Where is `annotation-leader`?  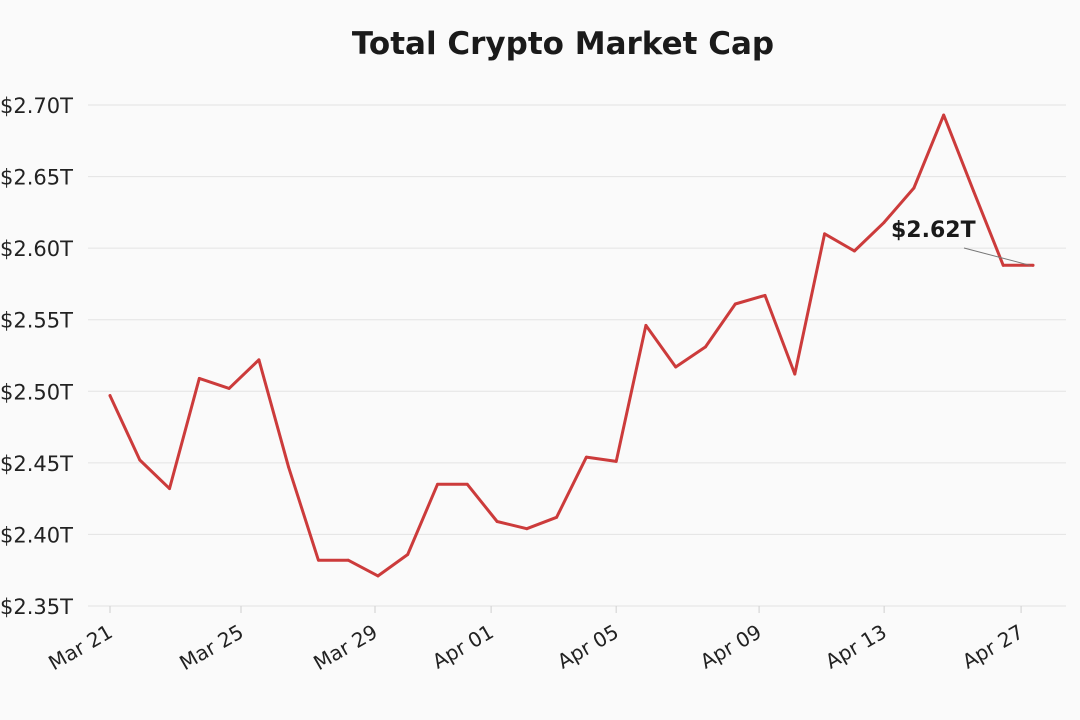
annotation-leader is located at coordinates (997, 256).